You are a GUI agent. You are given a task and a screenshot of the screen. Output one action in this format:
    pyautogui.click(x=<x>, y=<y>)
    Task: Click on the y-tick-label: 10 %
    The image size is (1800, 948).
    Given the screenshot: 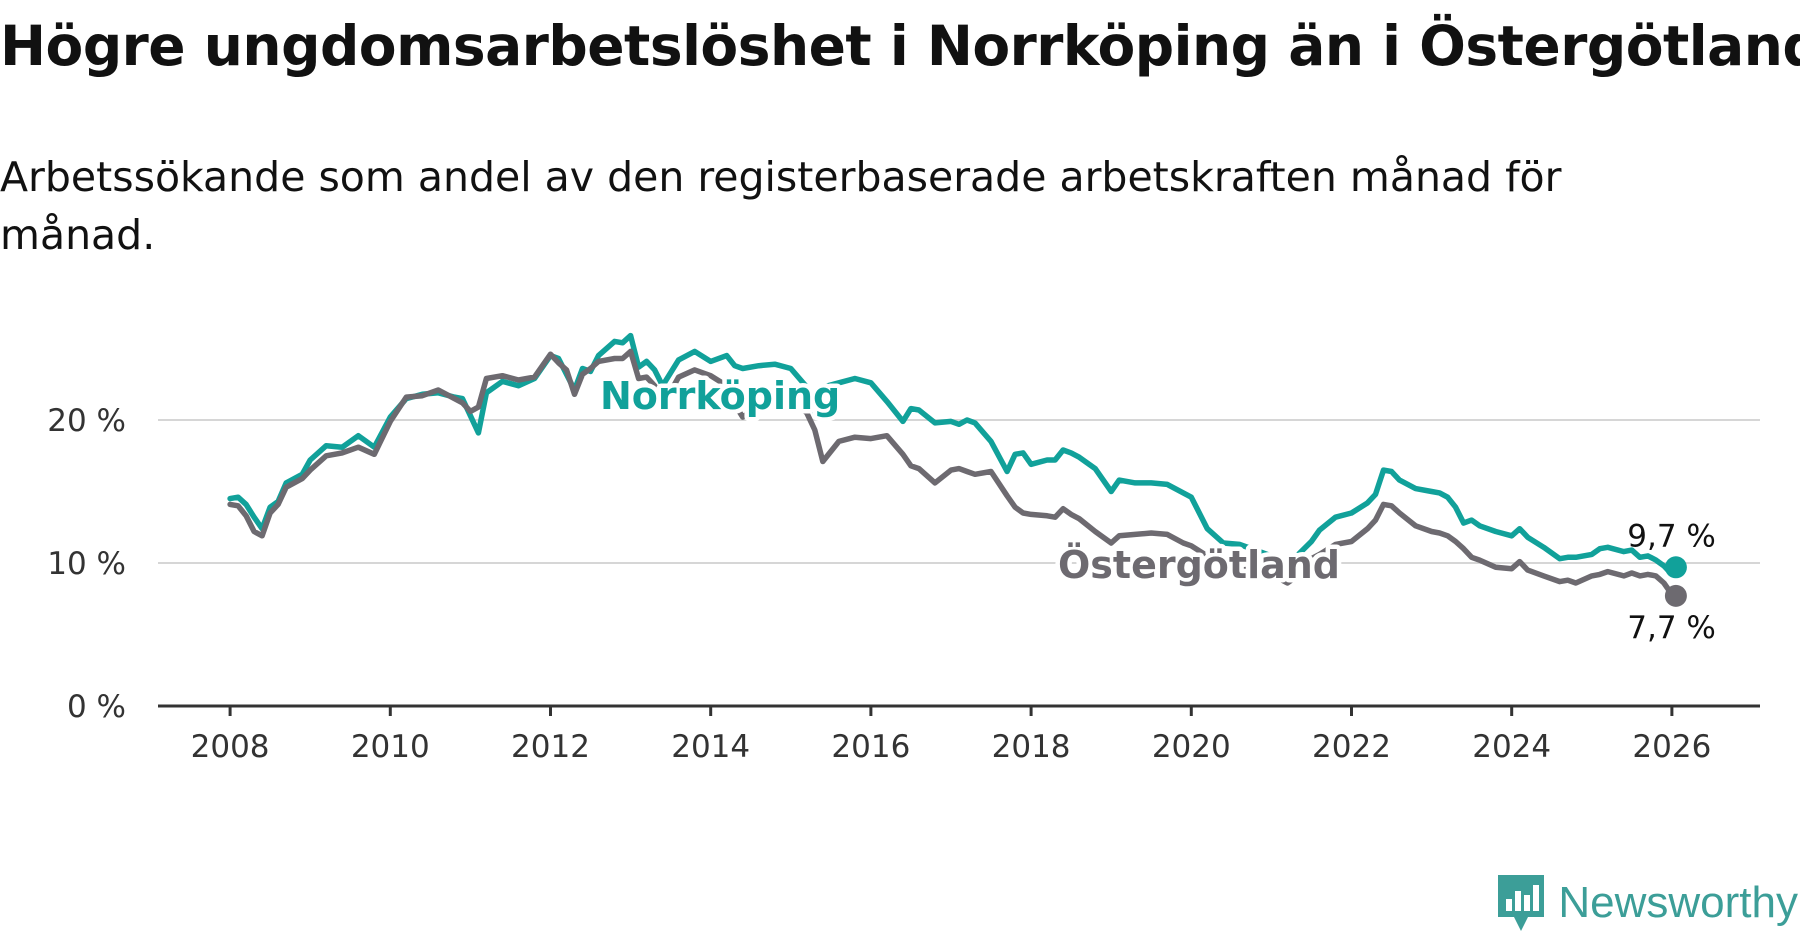 What is the action you would take?
    pyautogui.click(x=86, y=564)
    